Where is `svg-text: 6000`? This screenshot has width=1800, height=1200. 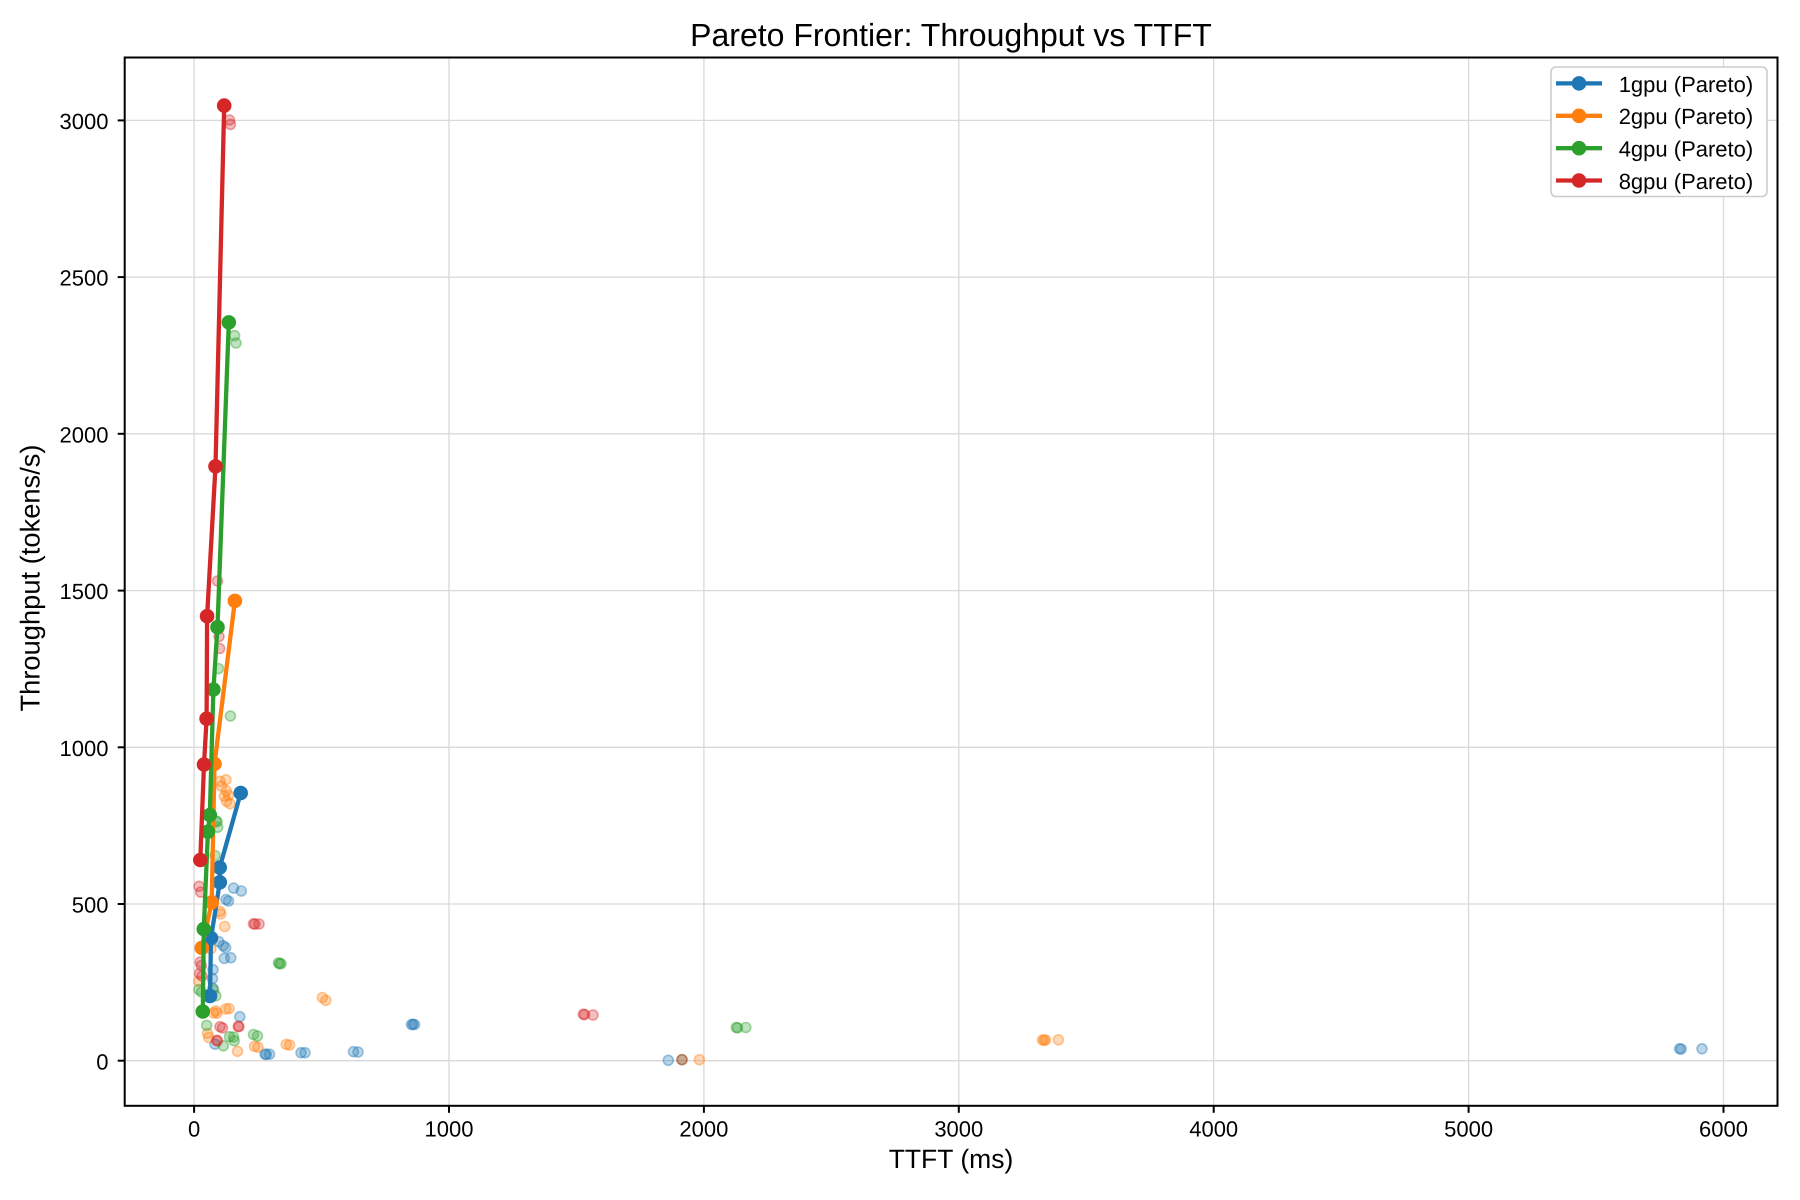 svg-text: 6000 is located at coordinates (1723, 1129).